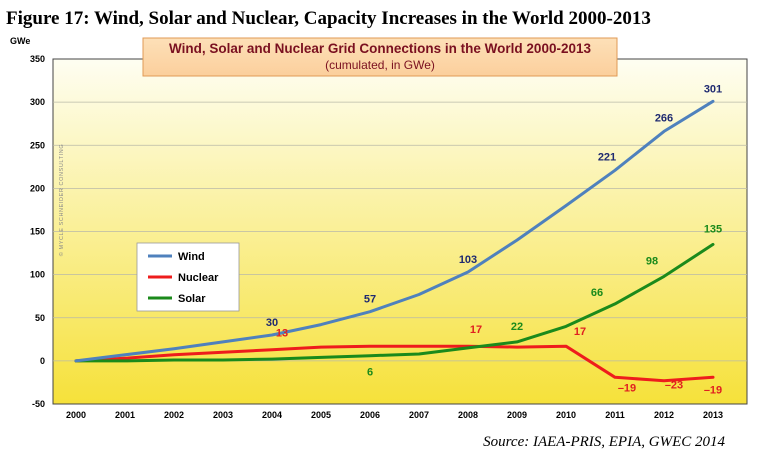 Image resolution: width=777 pixels, height=467 pixels. I want to click on data-label-solar: 135, so click(713, 229).